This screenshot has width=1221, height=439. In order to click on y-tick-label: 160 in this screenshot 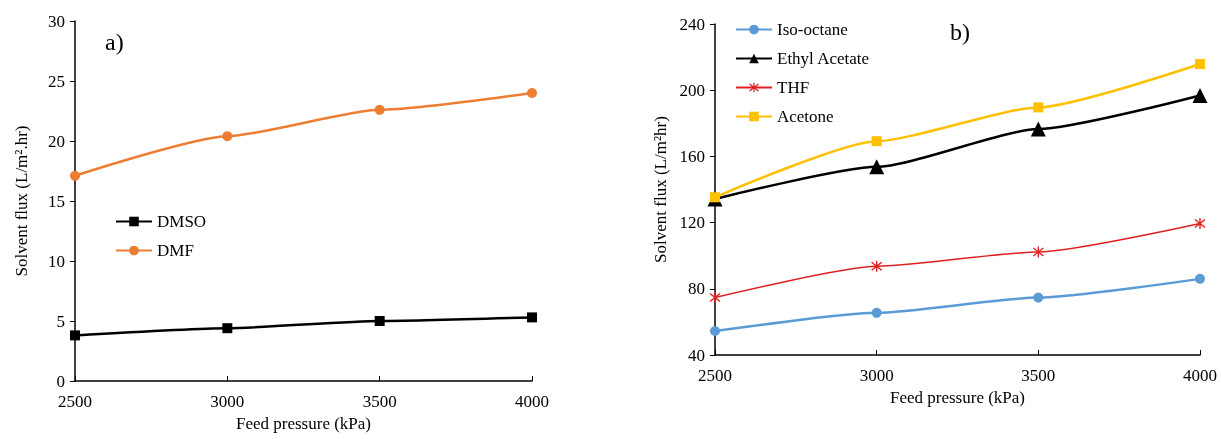, I will do `click(692, 156)`.